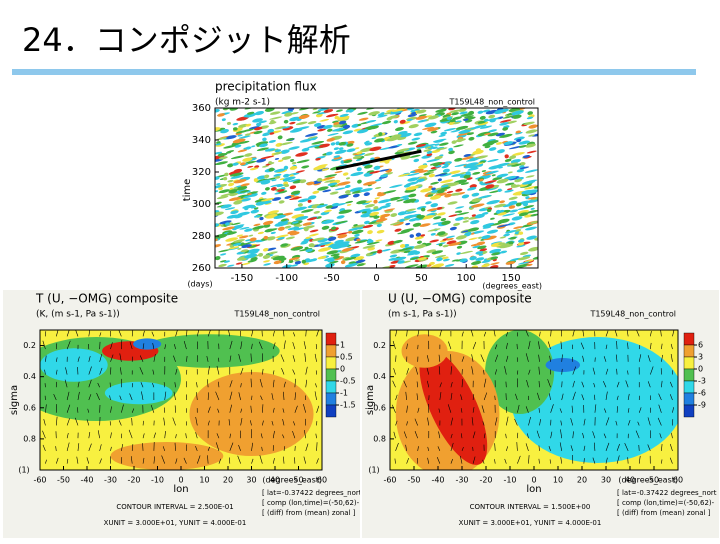  I want to click on x-tick-label: 20, so click(228, 480).